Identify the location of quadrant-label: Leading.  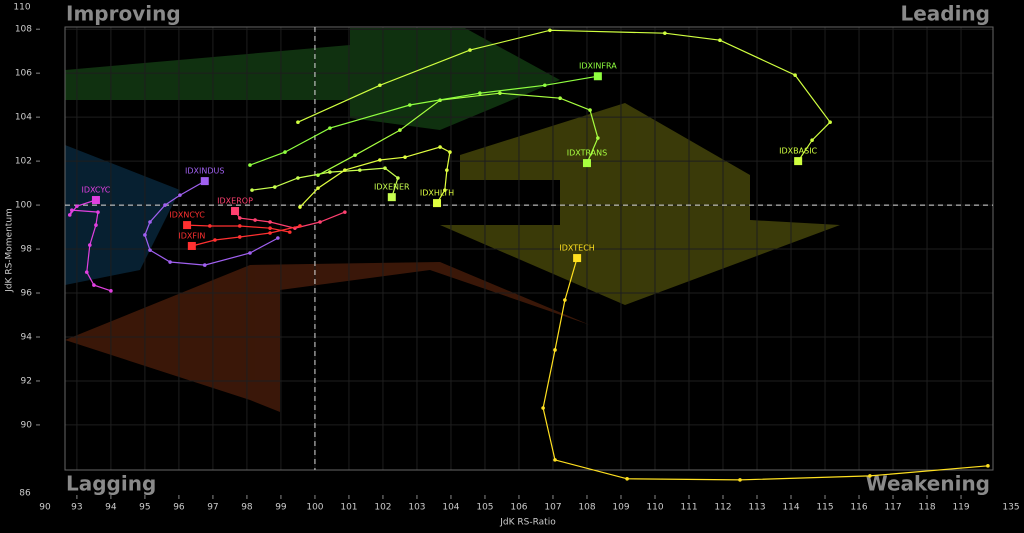
(945, 14).